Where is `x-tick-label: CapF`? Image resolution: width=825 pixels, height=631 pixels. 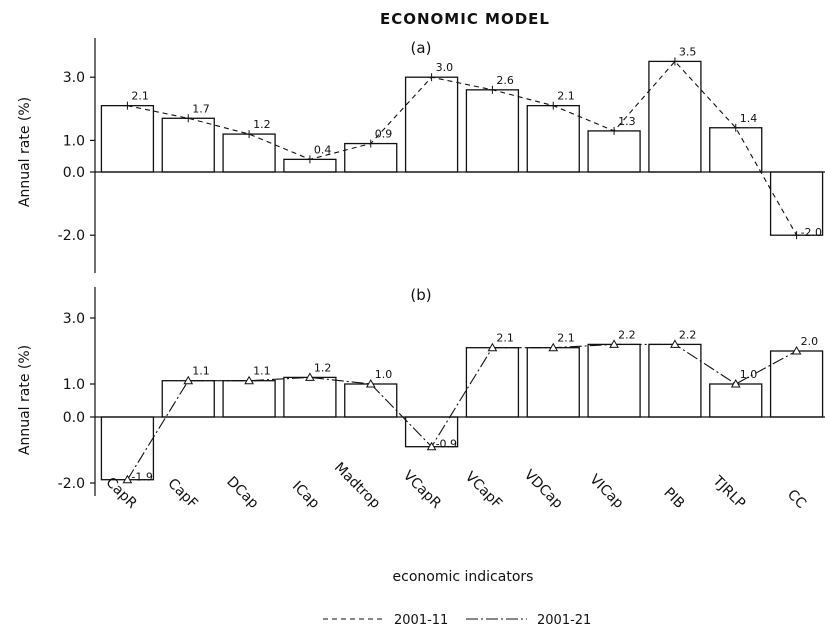 x-tick-label: CapF is located at coordinates (182, 494).